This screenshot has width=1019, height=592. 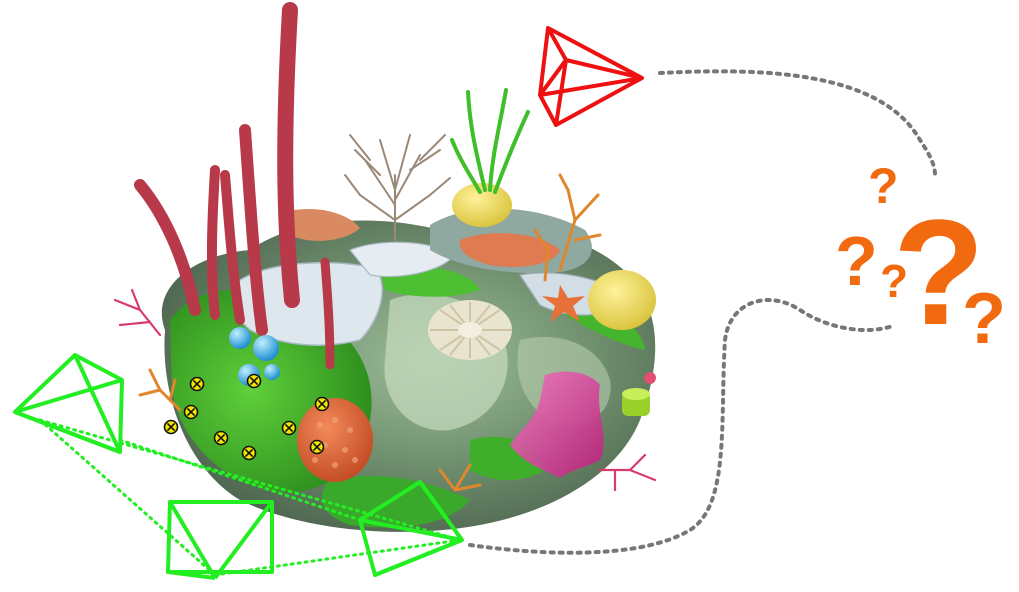 I want to click on green-tube-top, so click(x=636, y=394).